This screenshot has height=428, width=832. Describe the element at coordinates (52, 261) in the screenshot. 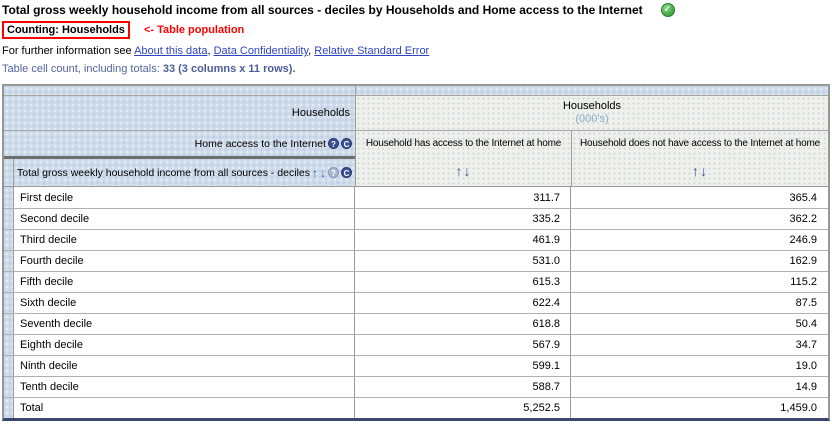

I see `row-label: Fourth decile` at that location.